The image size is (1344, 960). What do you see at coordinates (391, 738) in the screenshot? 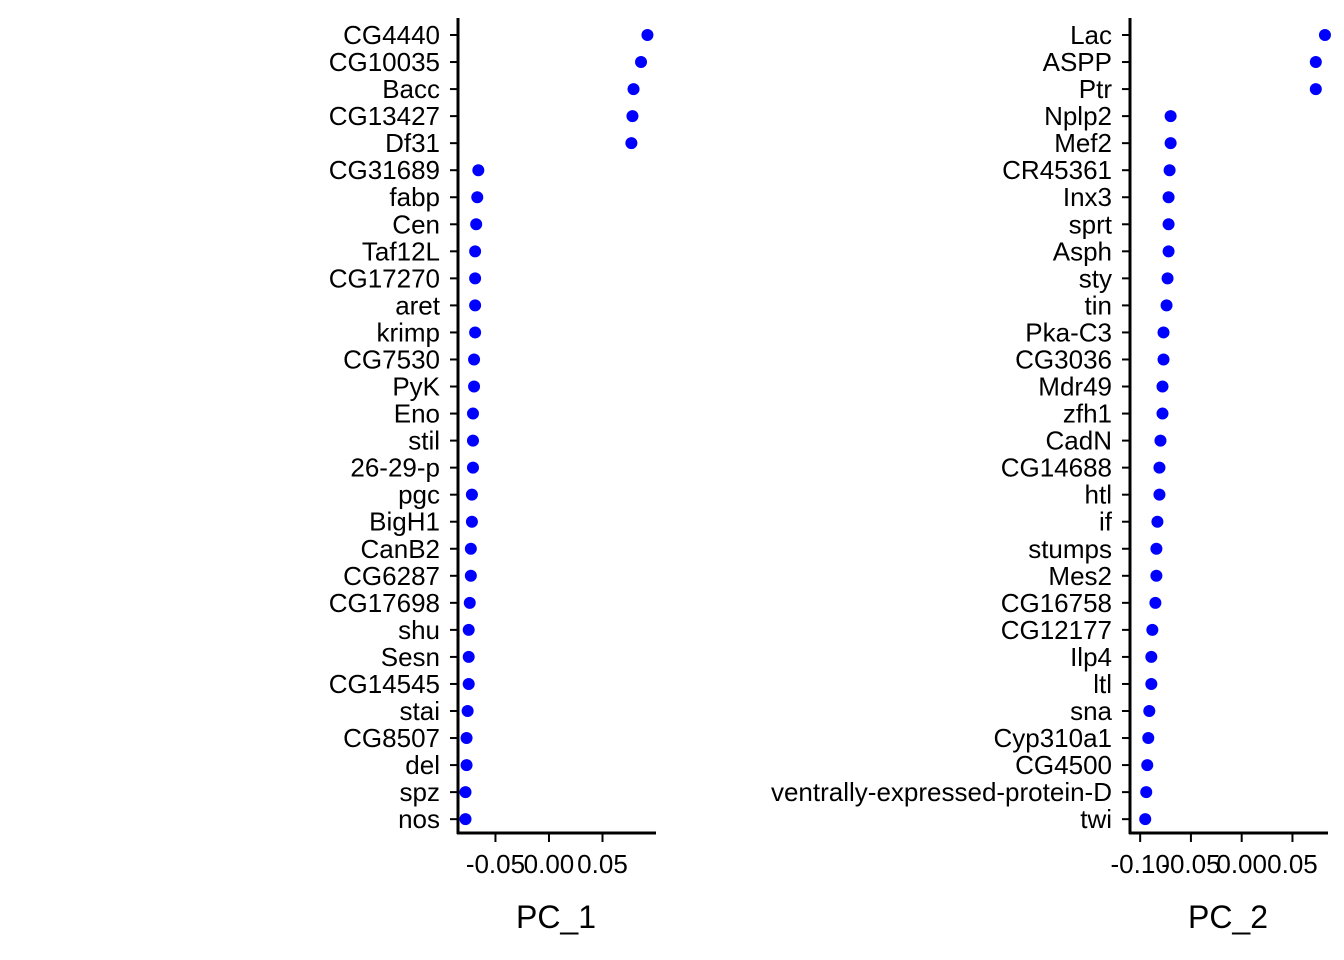
I see `y-tick-label: CG8507` at bounding box center [391, 738].